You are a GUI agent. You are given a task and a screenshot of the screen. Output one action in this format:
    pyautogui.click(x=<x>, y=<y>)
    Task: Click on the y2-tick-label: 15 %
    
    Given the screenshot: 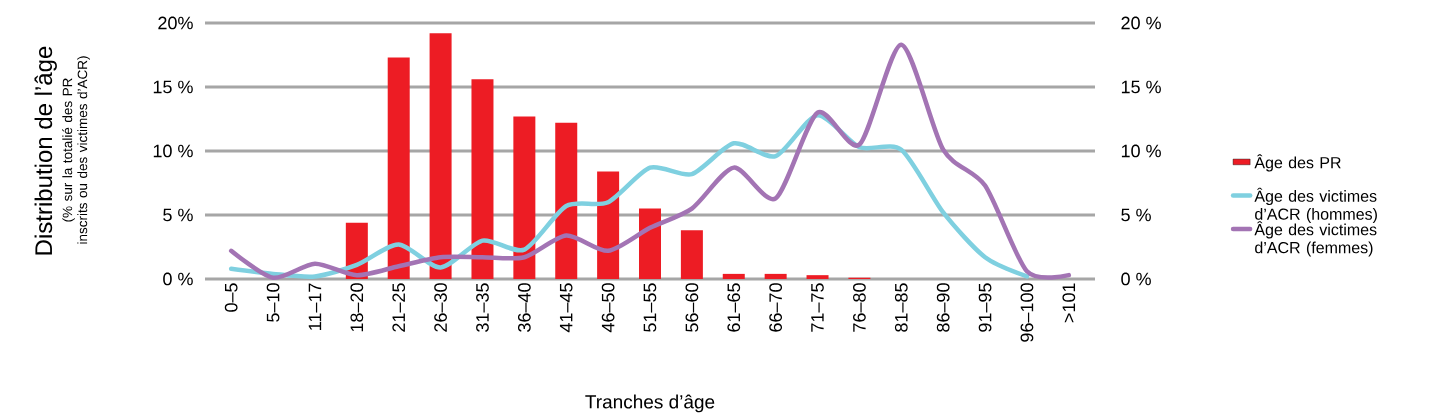 What is the action you would take?
    pyautogui.click(x=1141, y=87)
    